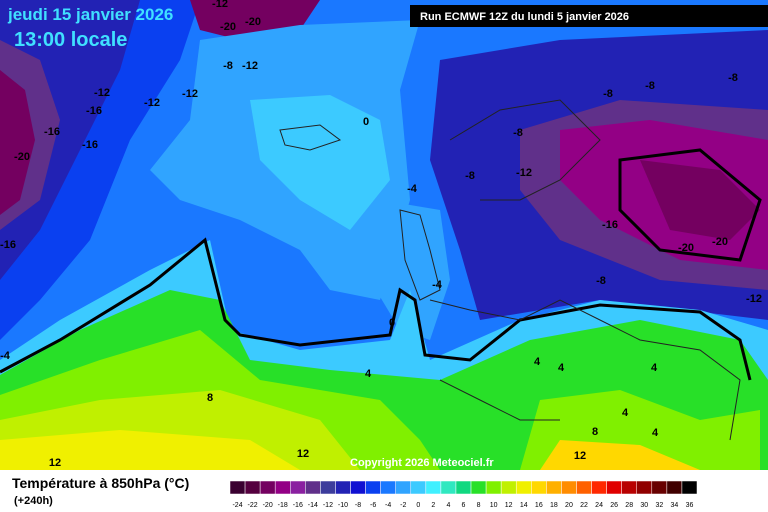  I want to click on contour-label: 0, so click(366, 122).